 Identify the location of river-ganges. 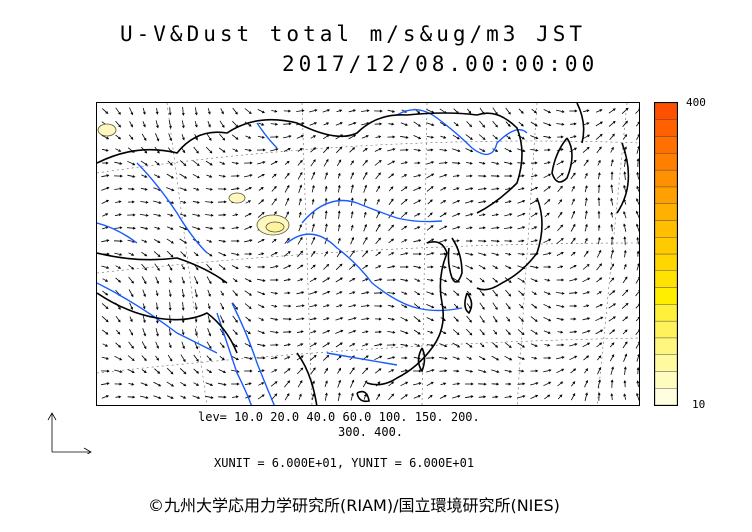
(157, 318).